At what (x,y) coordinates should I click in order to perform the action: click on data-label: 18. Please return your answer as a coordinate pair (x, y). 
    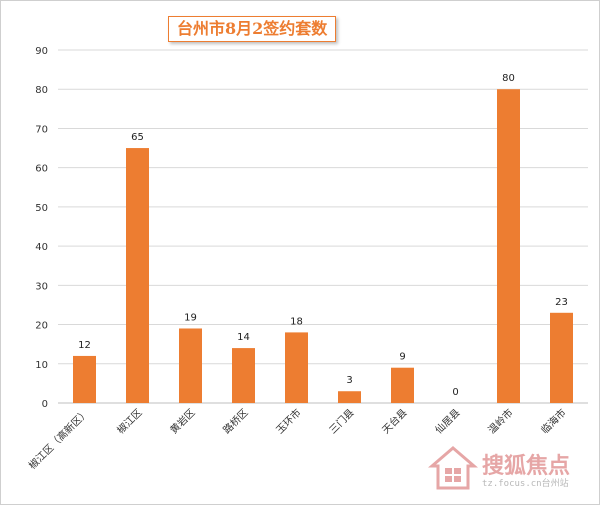
    Looking at the image, I should click on (296, 321).